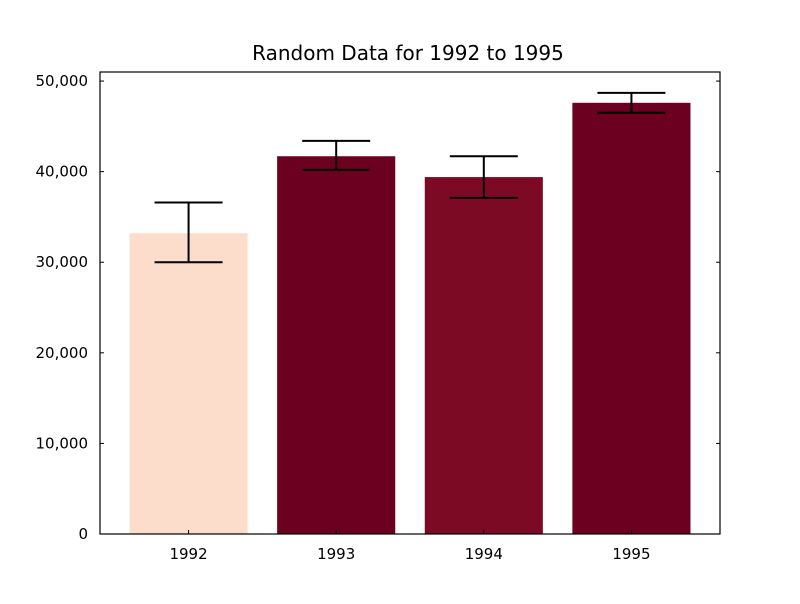 The width and height of the screenshot is (800, 604). What do you see at coordinates (336, 345) in the screenshot?
I see `bar-1993` at bounding box center [336, 345].